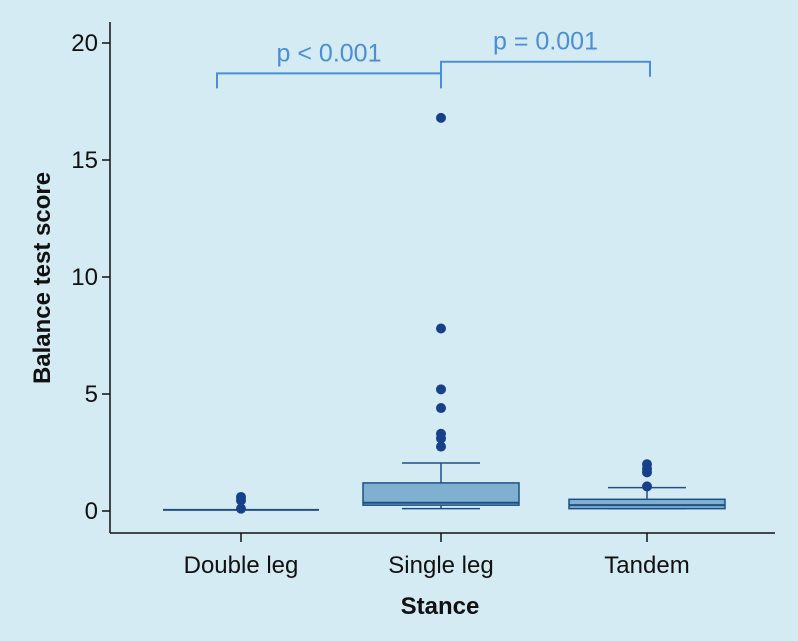  Describe the element at coordinates (241, 565) in the screenshot. I see `x-tick-label: Double leg` at that location.